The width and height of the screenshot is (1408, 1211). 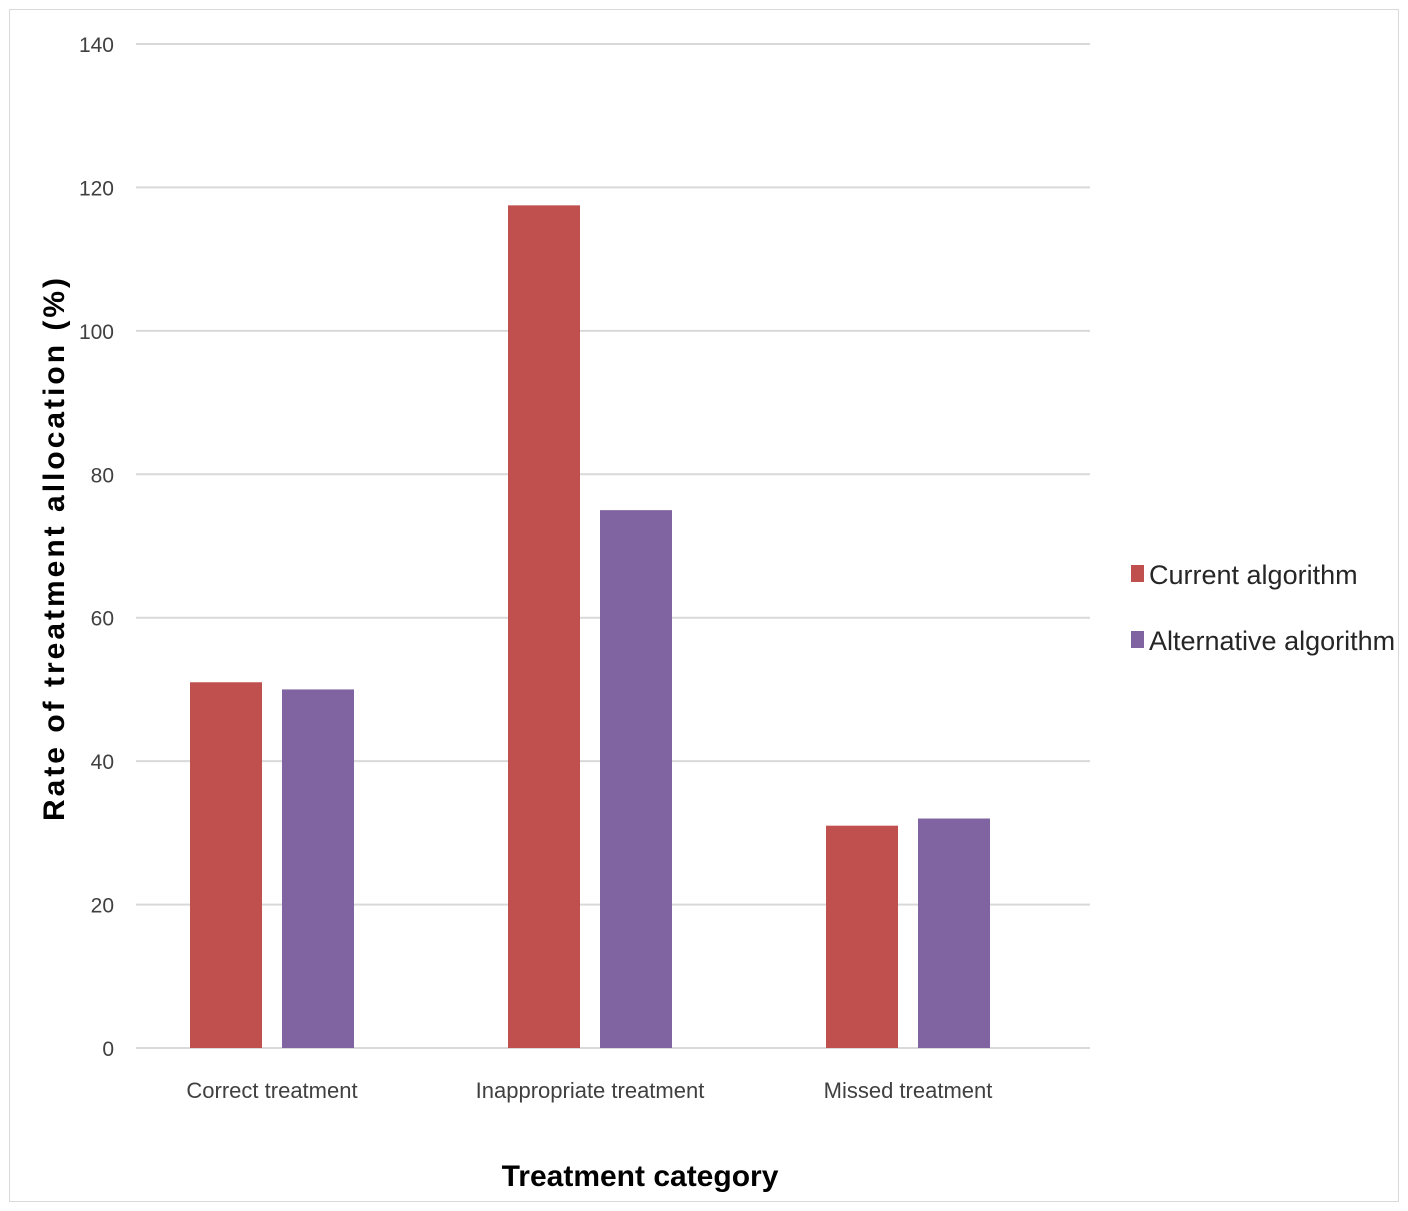 I want to click on legend-label: Alternative algorithm, so click(x=1272, y=641).